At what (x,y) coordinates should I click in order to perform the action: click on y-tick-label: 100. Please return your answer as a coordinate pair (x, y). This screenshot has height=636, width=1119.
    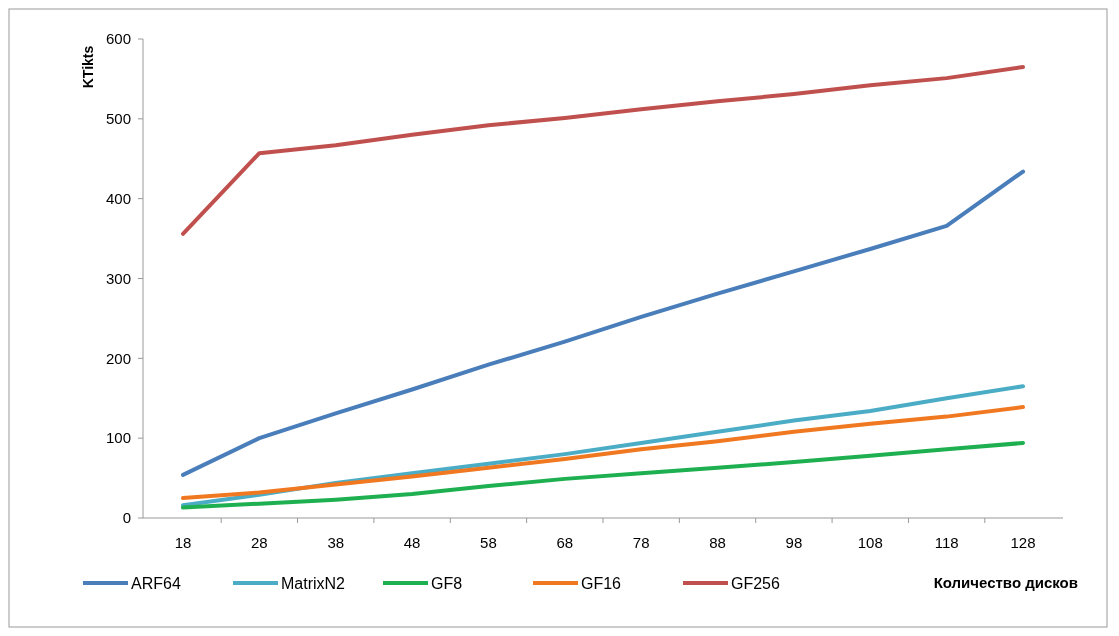
    Looking at the image, I should click on (118, 438).